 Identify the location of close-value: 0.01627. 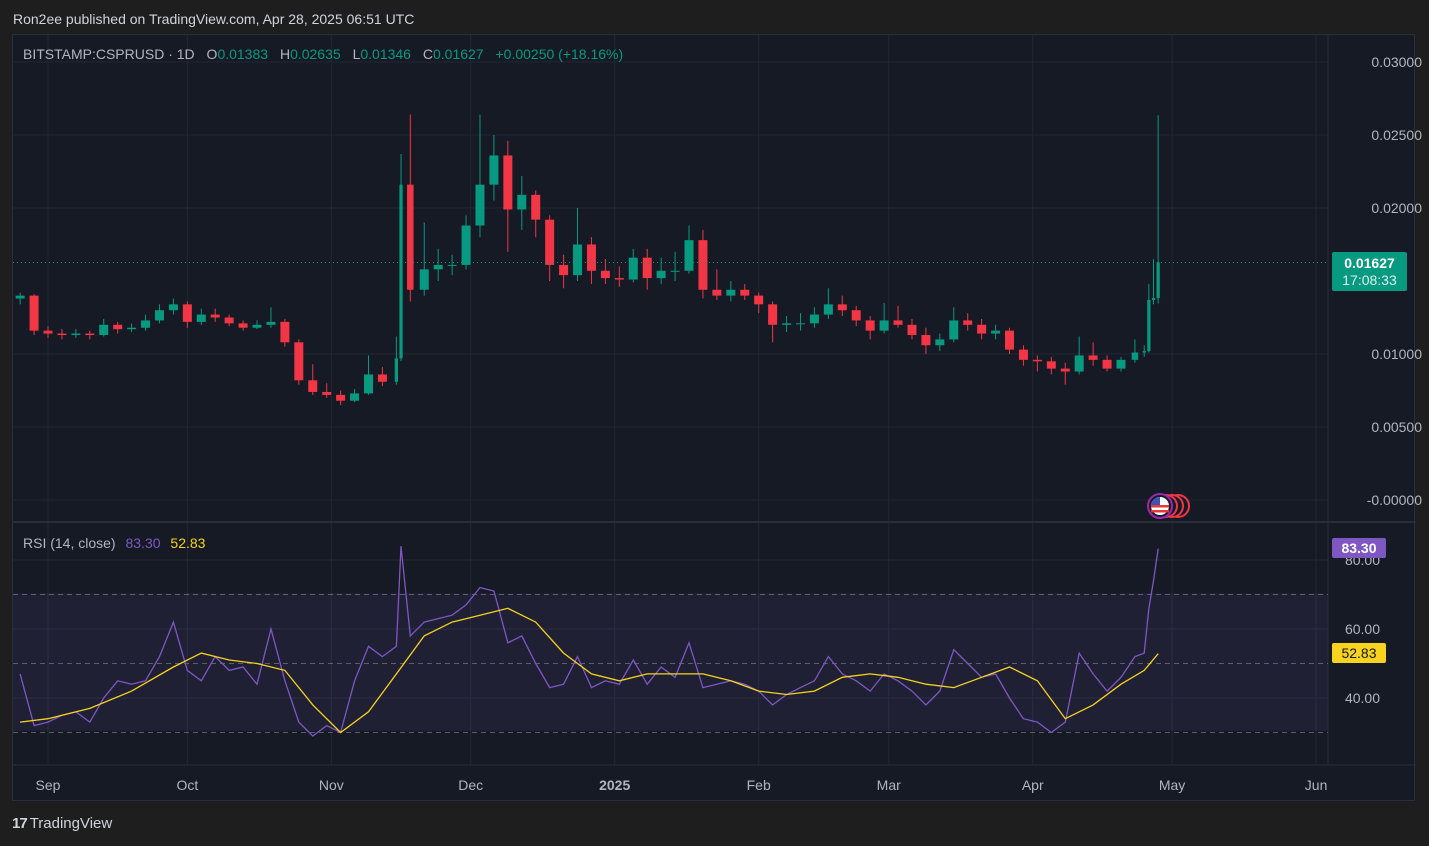
(458, 54).